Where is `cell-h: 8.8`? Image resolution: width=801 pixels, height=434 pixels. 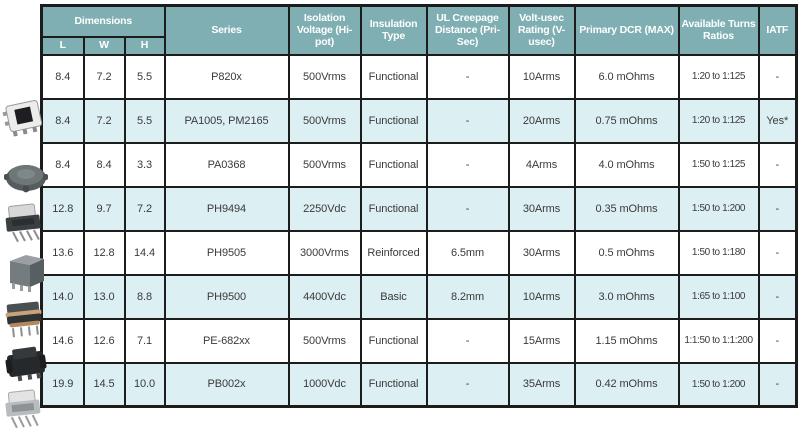 cell-h: 8.8 is located at coordinates (144, 296).